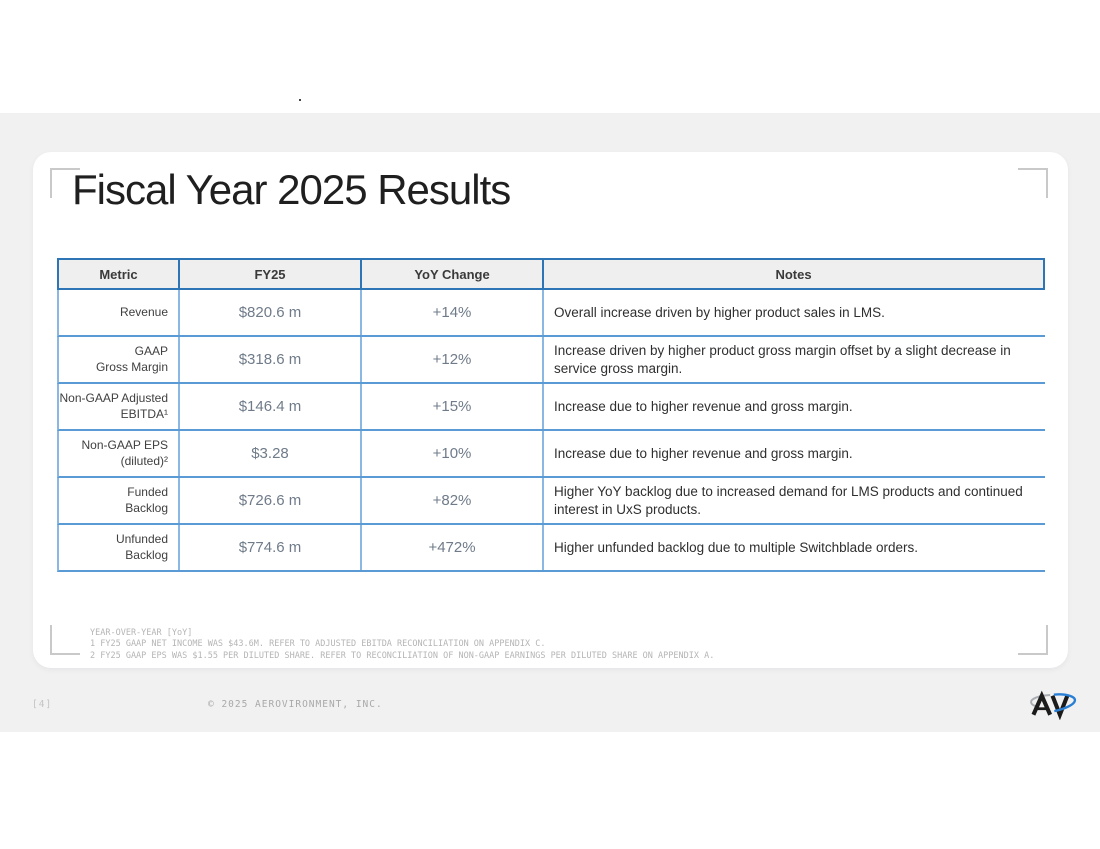 The height and width of the screenshot is (849, 1100). I want to click on fy25-value-cell: $820.6 m, so click(271, 312).